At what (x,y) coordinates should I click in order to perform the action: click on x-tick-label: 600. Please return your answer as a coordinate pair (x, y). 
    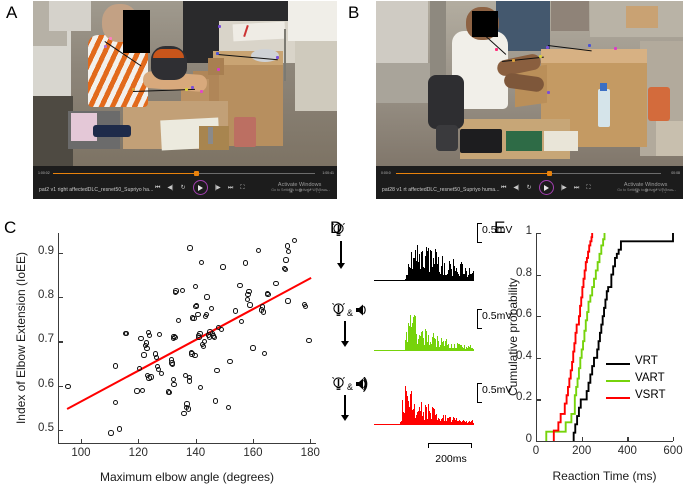
    Looking at the image, I should click on (673, 451).